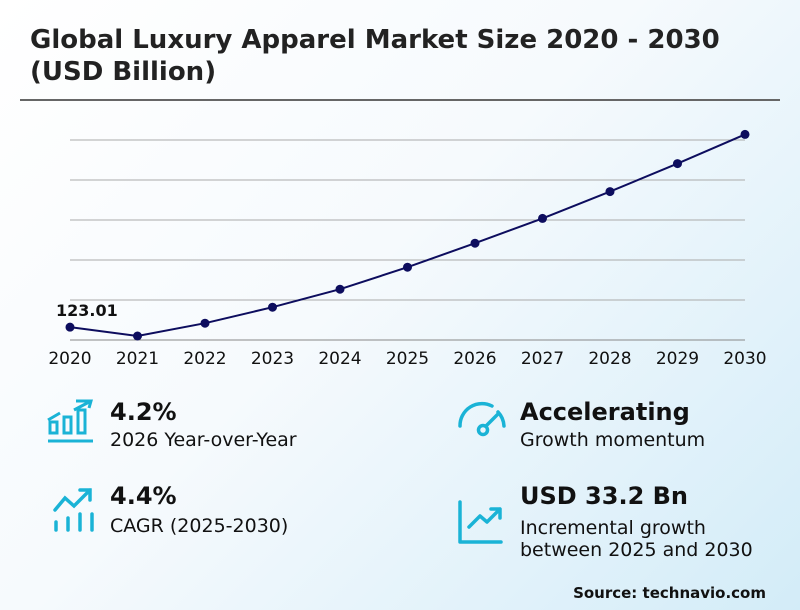 Image resolution: width=800 pixels, height=610 pixels. I want to click on source-credit: Source: technavio.com, so click(669, 593).